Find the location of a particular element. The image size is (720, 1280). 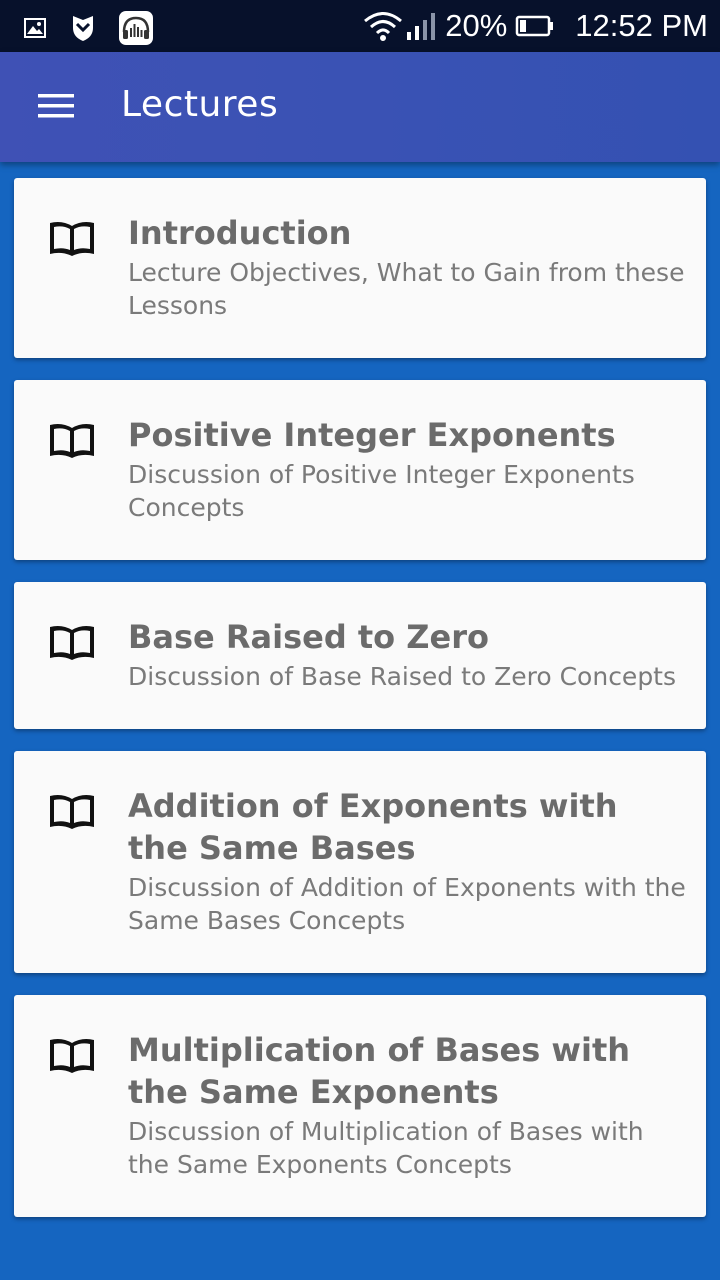

gallery-icon is located at coordinates (35, 28).